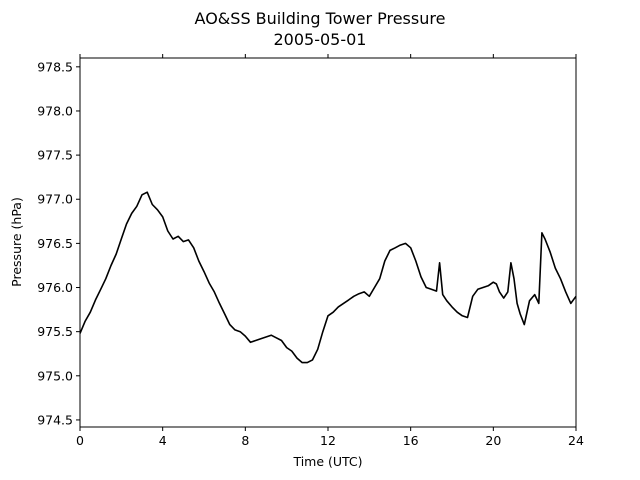 This screenshot has width=640, height=480. What do you see at coordinates (55, 66) in the screenshot?
I see `y-tick-label: 978.5` at bounding box center [55, 66].